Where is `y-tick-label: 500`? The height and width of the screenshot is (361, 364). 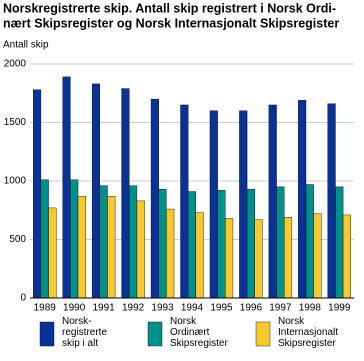
y-tick-label: 500 is located at coordinates (17, 239).